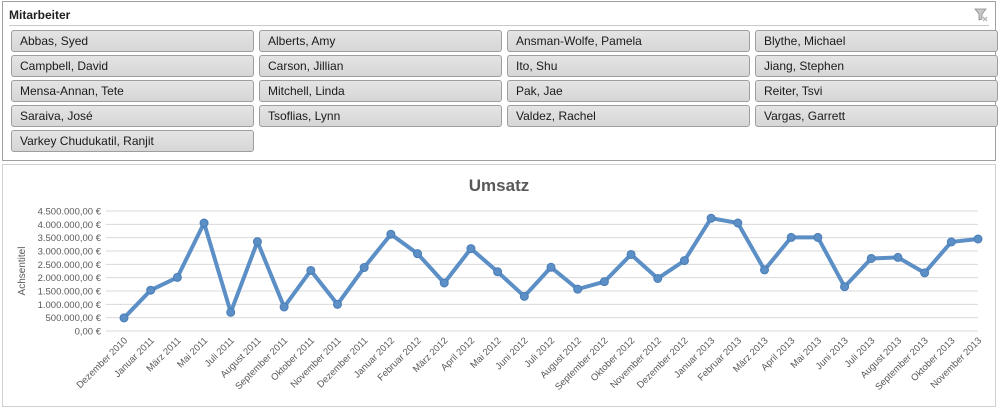 The height and width of the screenshot is (409, 1000). I want to click on slicer-item: Campbell, David, so click(132, 66).